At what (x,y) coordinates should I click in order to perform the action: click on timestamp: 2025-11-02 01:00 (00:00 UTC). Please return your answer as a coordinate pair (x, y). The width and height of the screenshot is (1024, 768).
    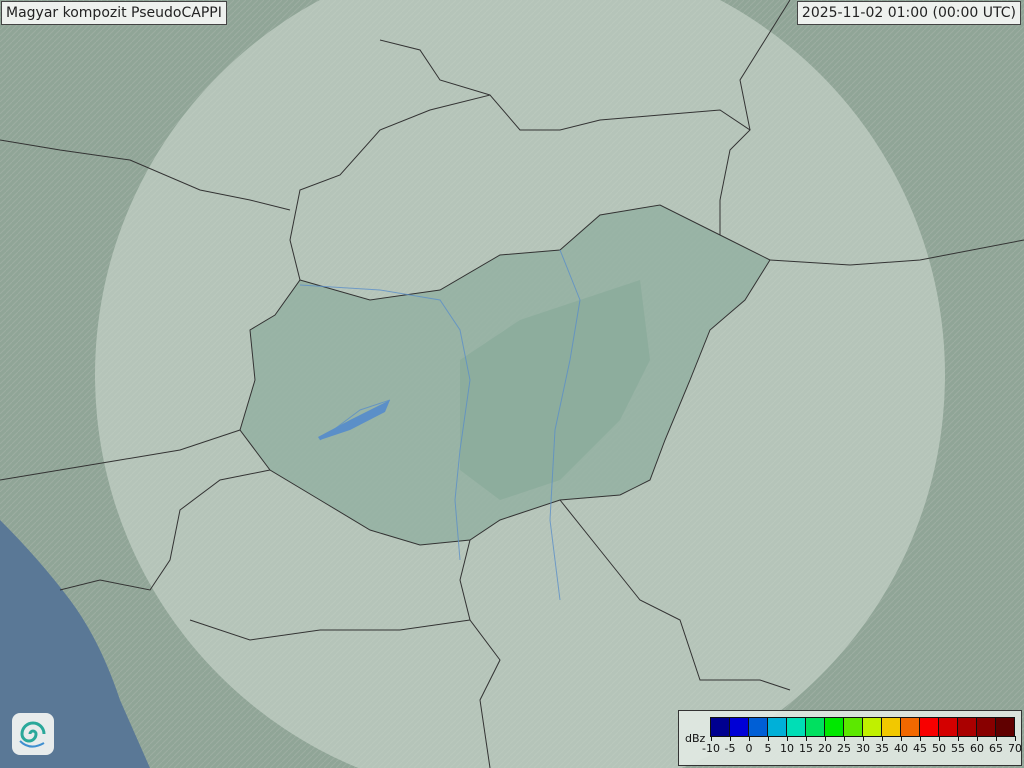
    Looking at the image, I should click on (908, 13).